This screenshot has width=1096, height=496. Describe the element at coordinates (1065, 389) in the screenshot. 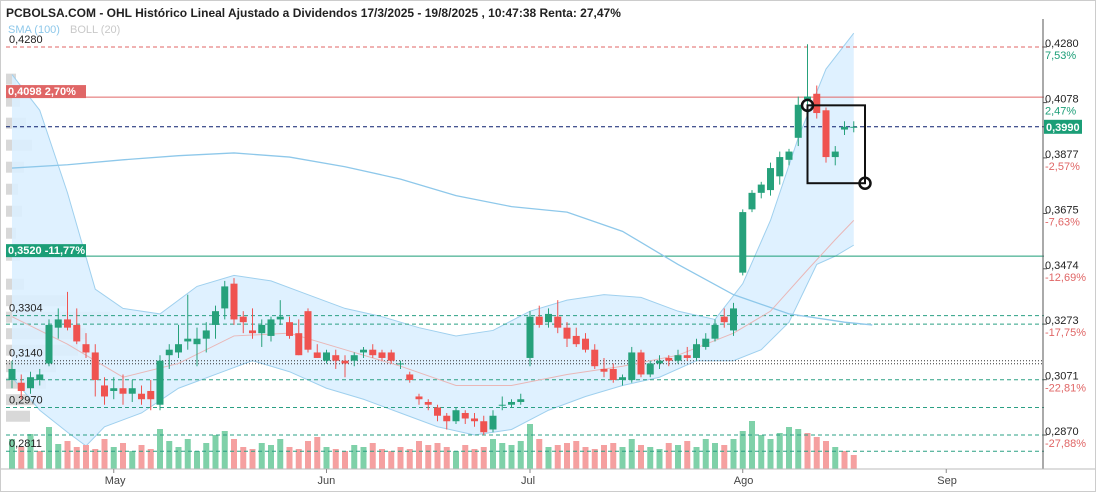

I see `axis-pct-label: -22,81%` at that location.